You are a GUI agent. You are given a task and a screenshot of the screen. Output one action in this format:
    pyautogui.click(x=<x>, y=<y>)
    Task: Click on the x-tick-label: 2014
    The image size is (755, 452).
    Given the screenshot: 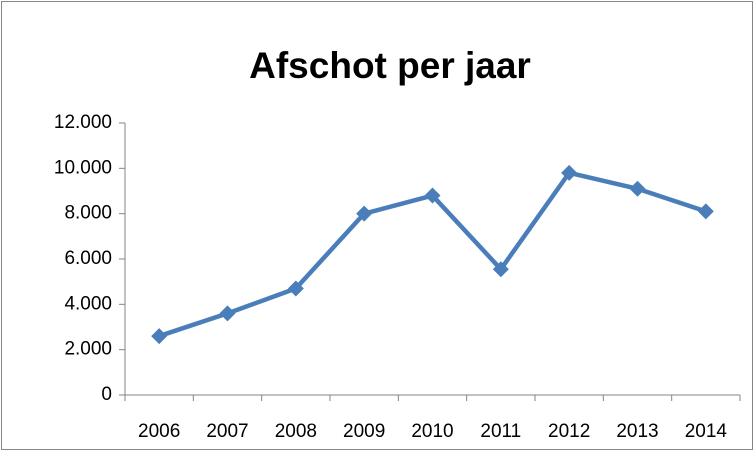 What is the action you would take?
    pyautogui.click(x=706, y=431)
    